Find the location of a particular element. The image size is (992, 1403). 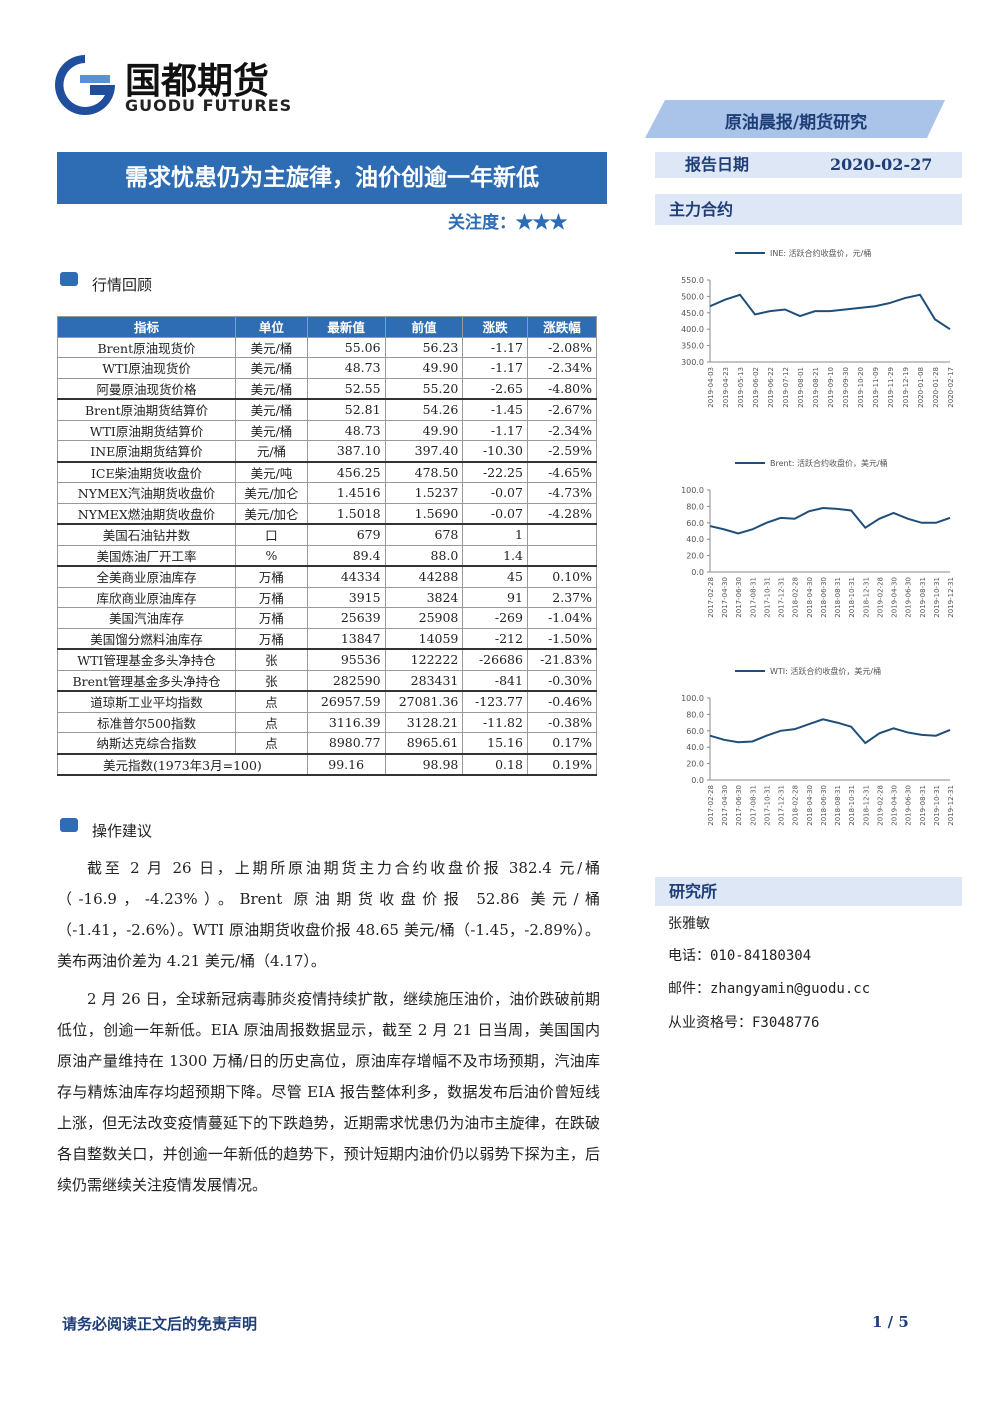

table-cell: ICE柴油期货收盘价 is located at coordinates (146, 472).